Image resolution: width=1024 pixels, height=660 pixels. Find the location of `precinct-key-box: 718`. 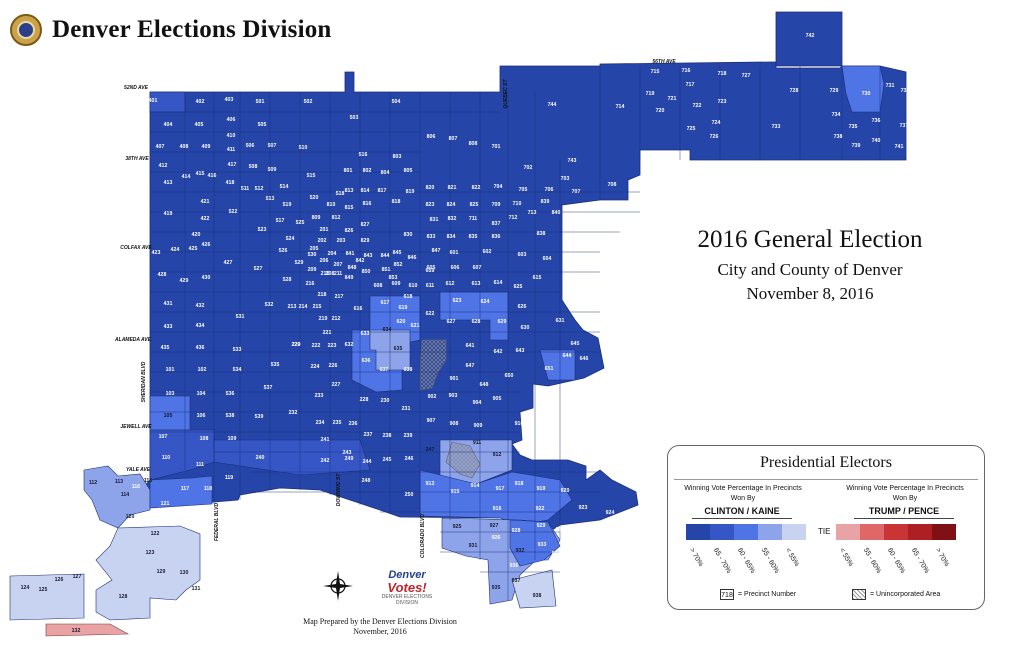

precinct-key-box: 718 is located at coordinates (727, 594).